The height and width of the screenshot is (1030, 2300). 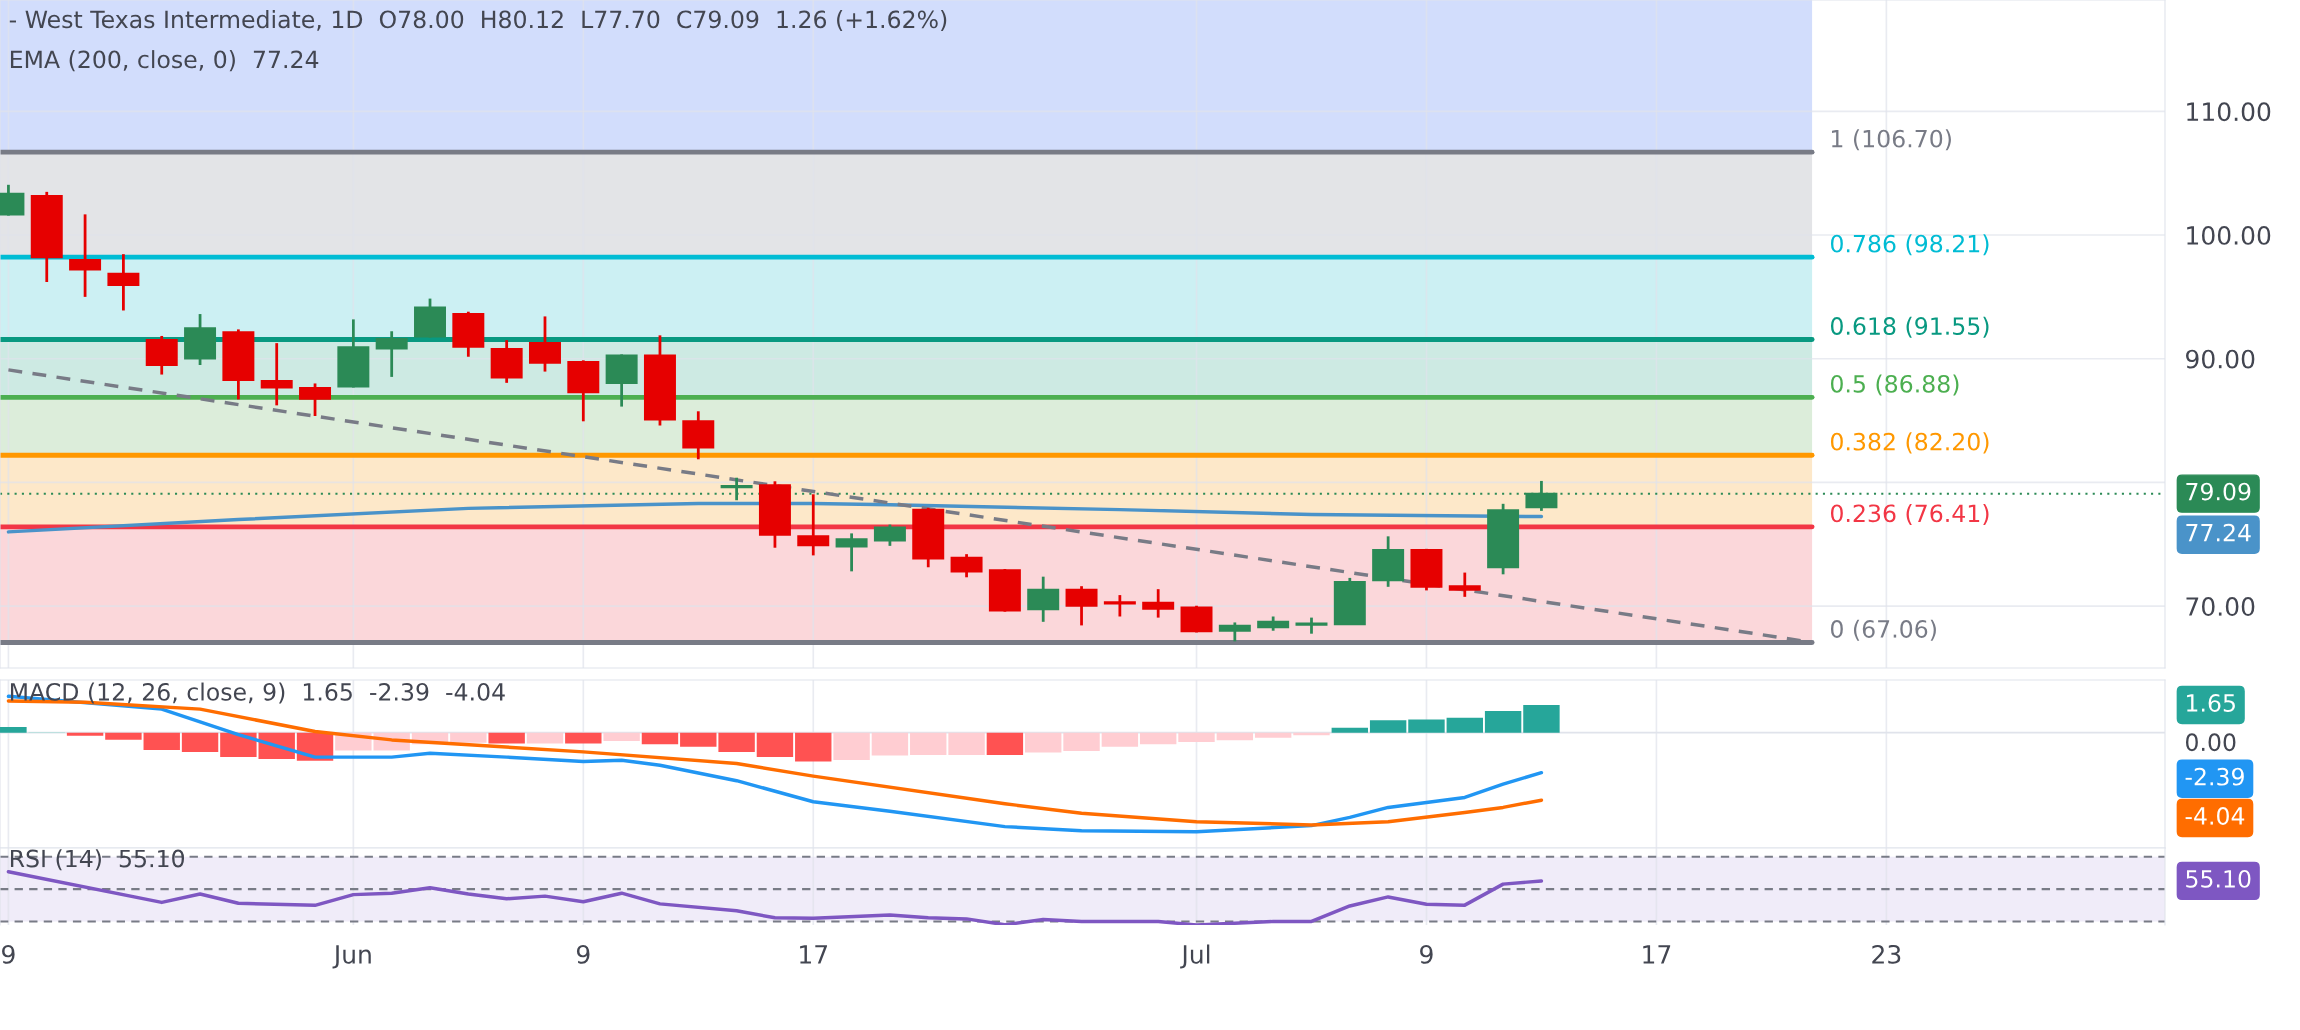 What do you see at coordinates (2210, 742) in the screenshot?
I see `ref-line-label: 0.00` at bounding box center [2210, 742].